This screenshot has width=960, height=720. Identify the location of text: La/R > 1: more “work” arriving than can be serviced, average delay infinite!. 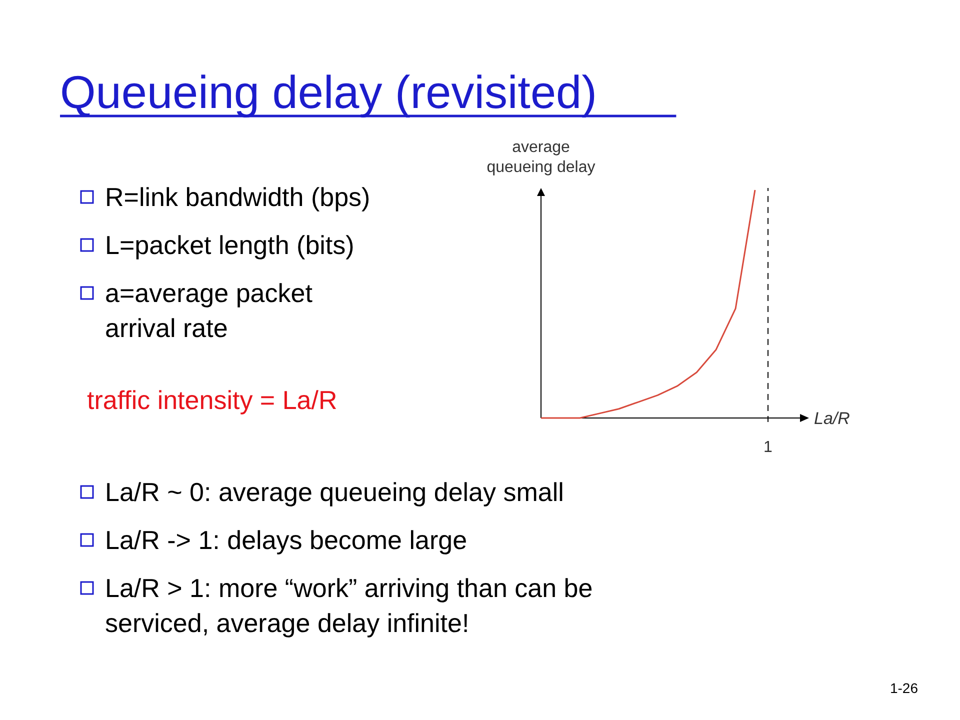
(349, 605).